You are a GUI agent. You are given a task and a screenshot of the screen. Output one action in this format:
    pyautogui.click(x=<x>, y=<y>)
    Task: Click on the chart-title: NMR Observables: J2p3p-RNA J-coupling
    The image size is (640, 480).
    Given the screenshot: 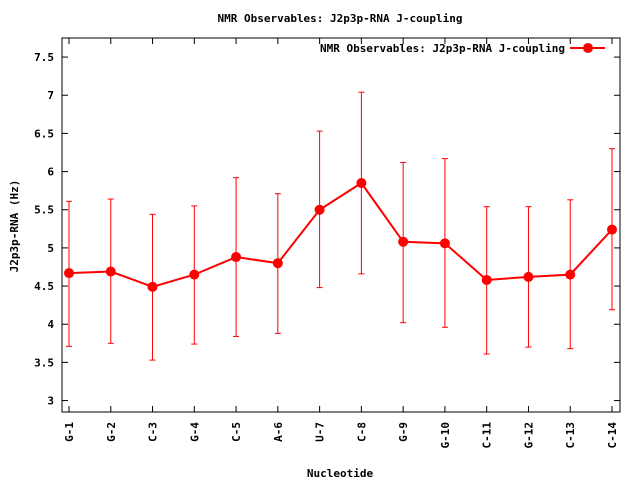 What is the action you would take?
    pyautogui.click(x=339, y=18)
    